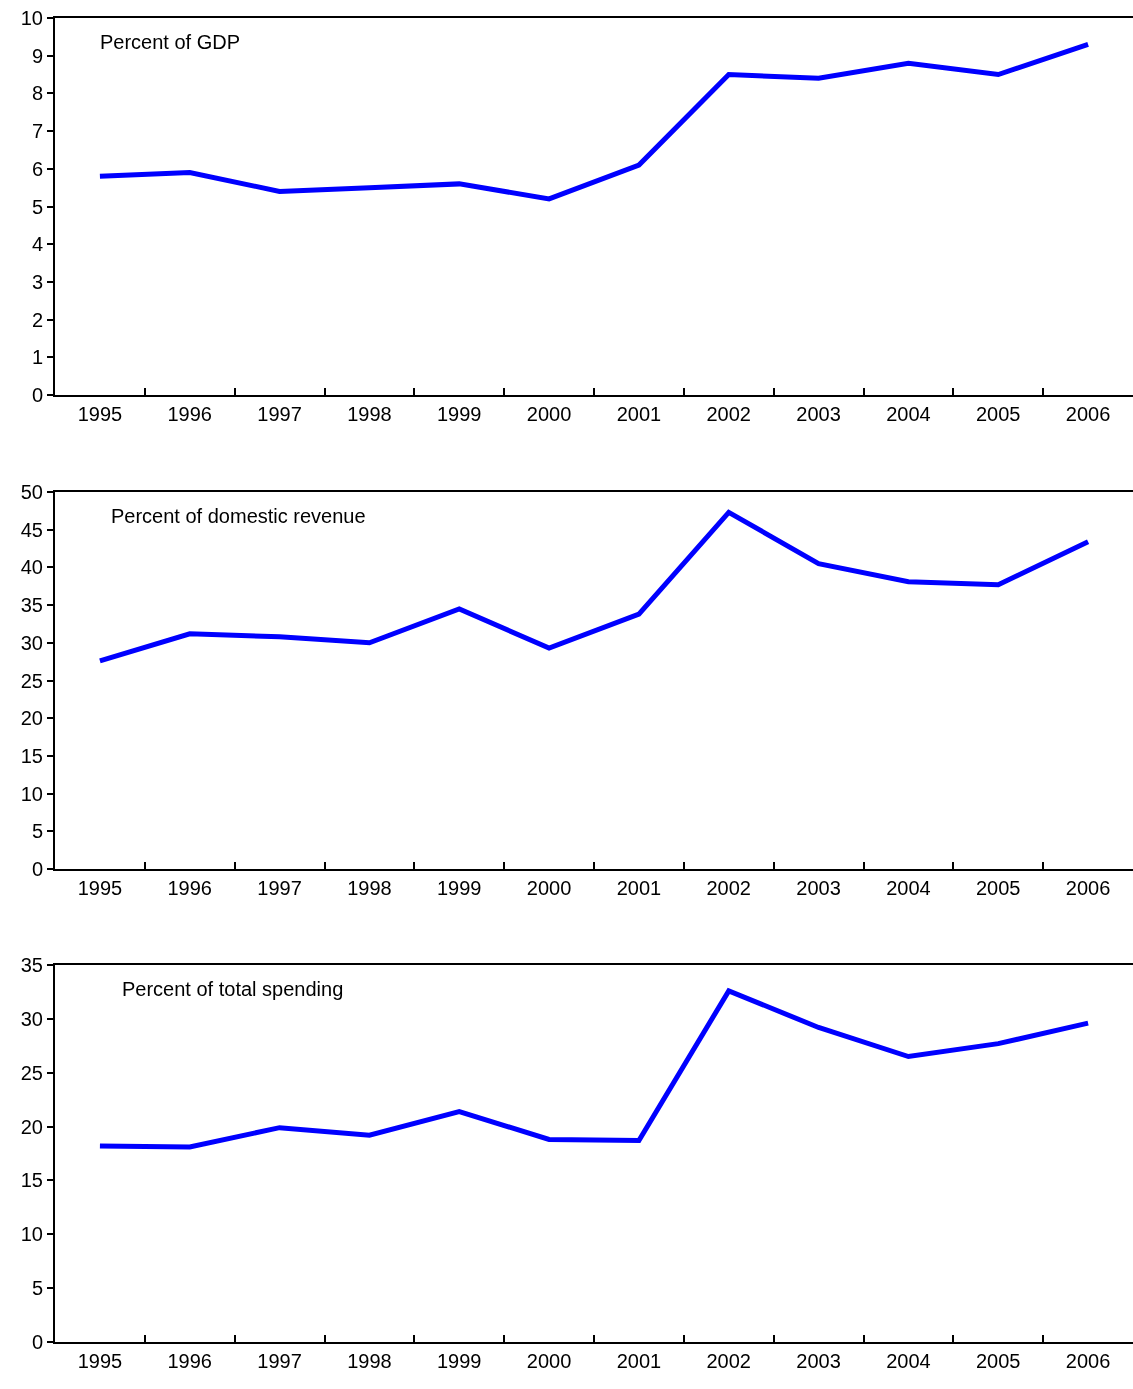  What do you see at coordinates (233, 989) in the screenshot?
I see `text: Percent of total spending` at bounding box center [233, 989].